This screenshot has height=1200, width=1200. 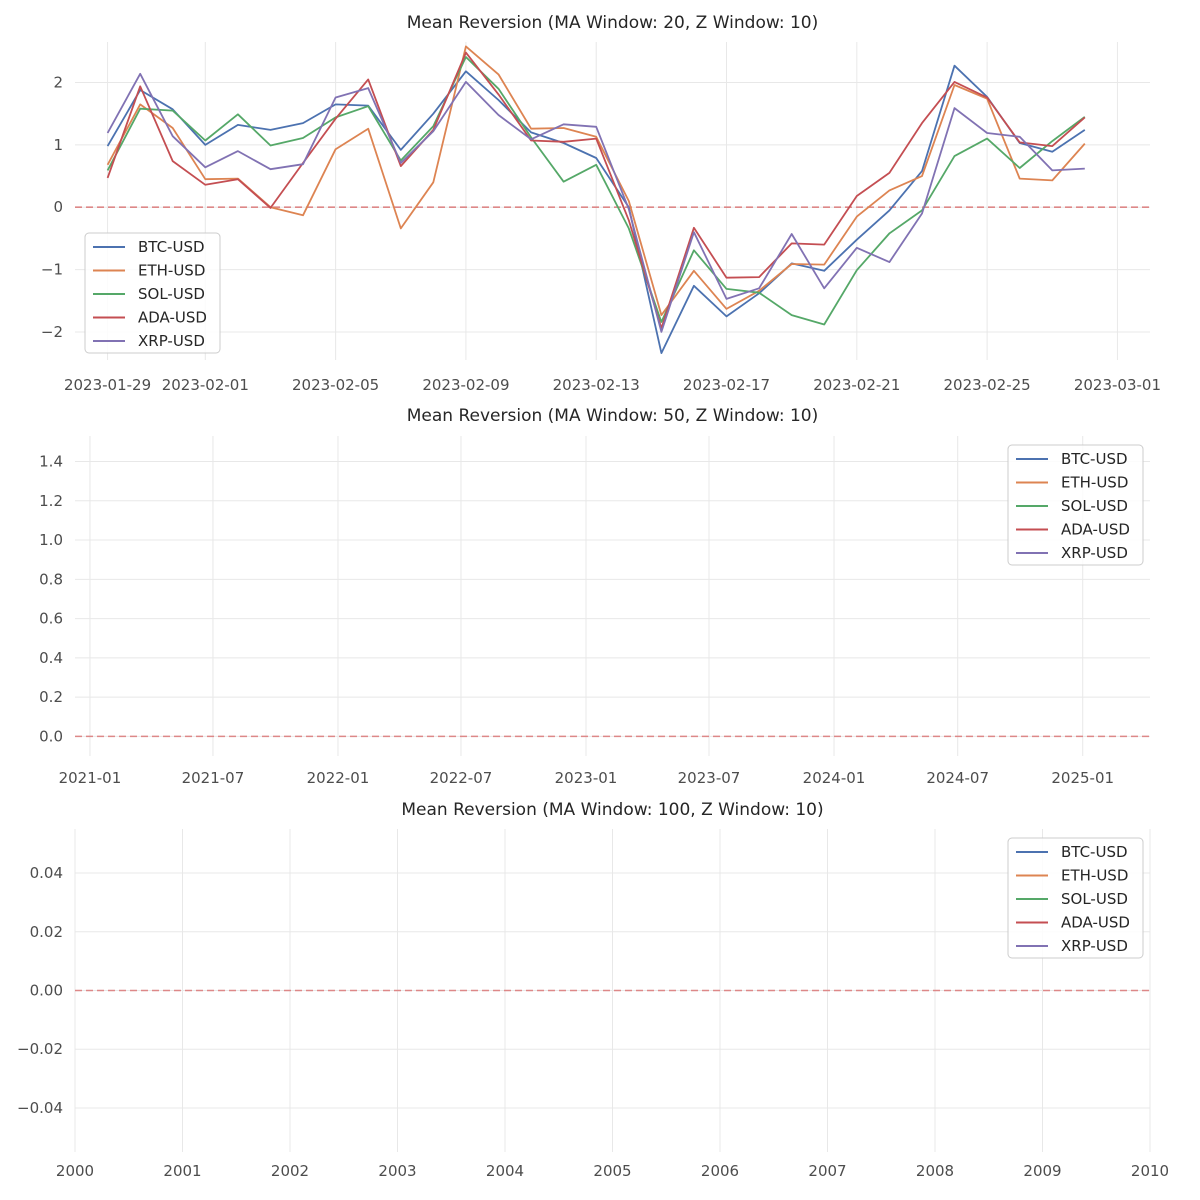 I want to click on y-tick-label: 0, so click(x=58, y=207).